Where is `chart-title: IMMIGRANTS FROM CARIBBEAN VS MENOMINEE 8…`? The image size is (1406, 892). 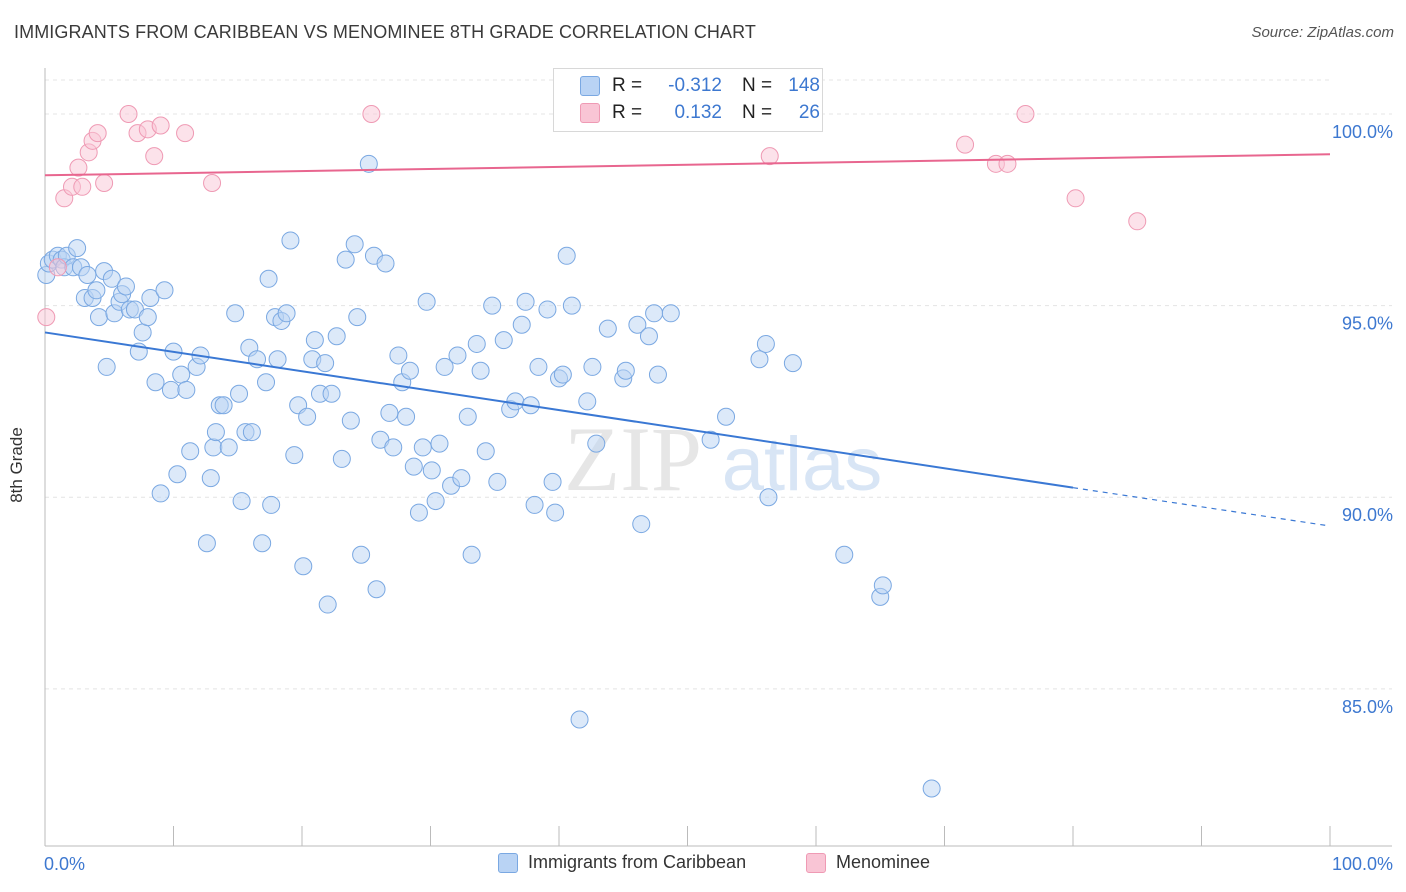 chart-title: IMMIGRANTS FROM CARIBBEAN VS MENOMINEE 8… is located at coordinates (385, 32).